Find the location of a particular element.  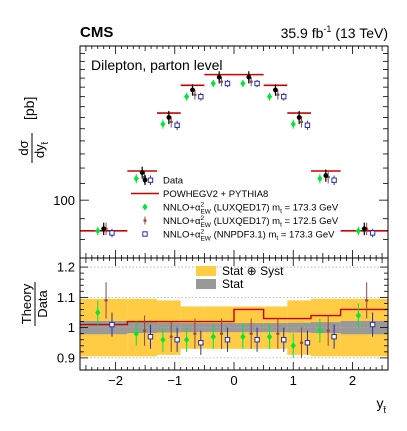

svg-text: dσ is located at coordinates (23, 147).